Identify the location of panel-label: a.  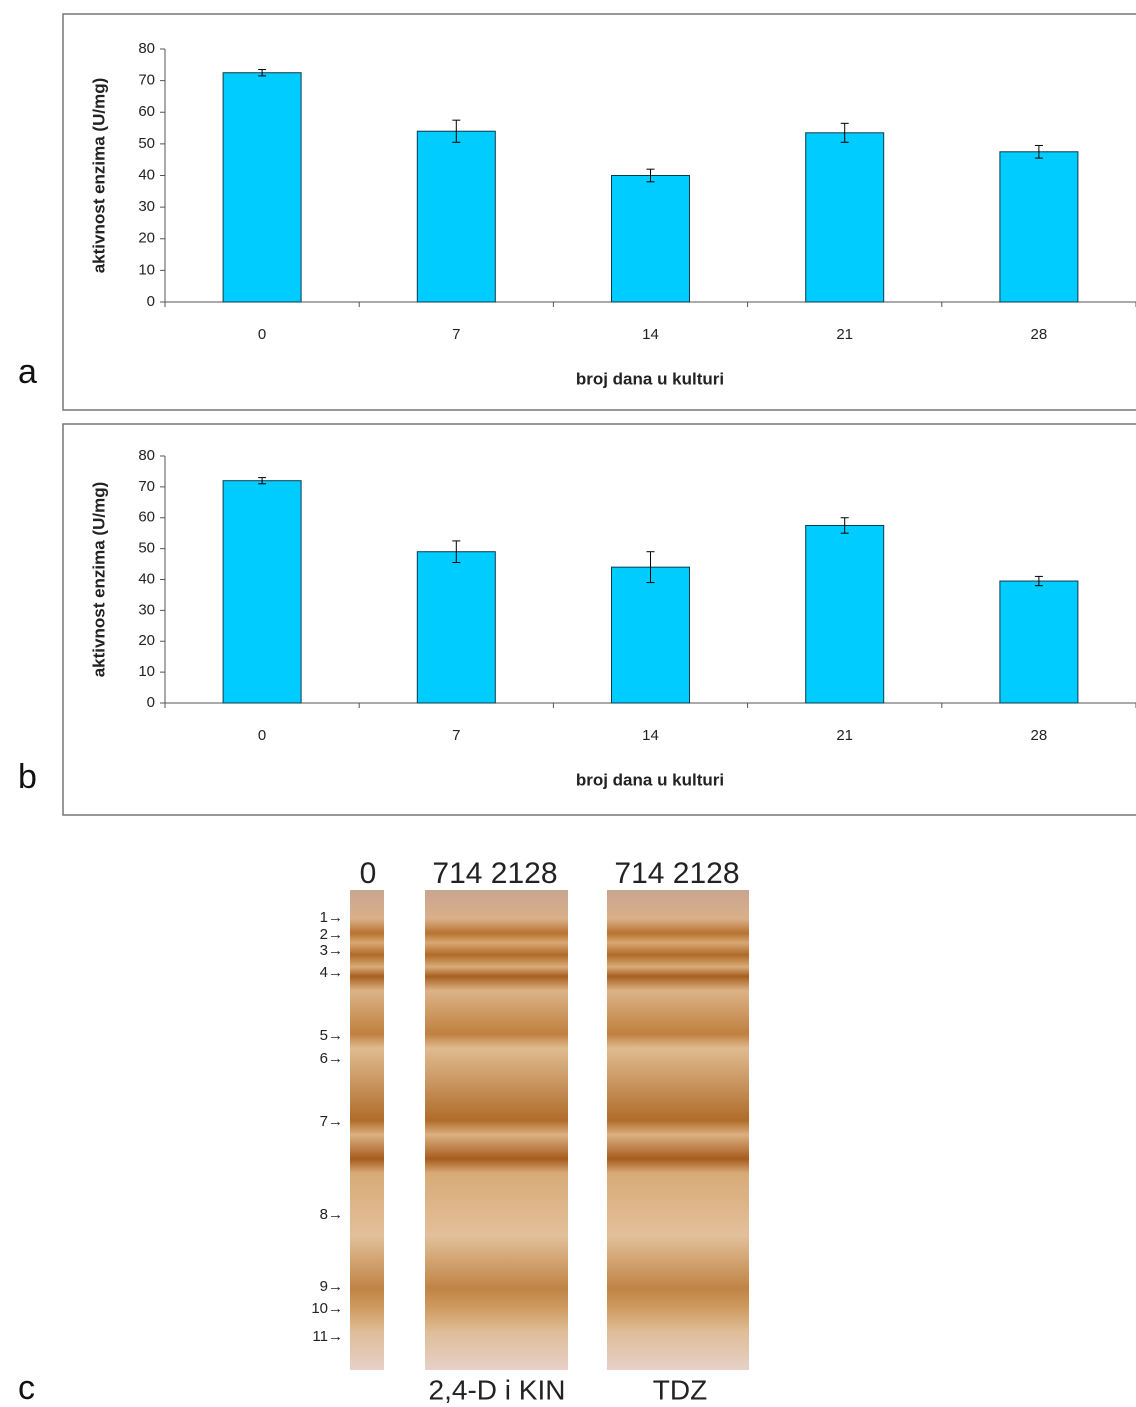
(27, 372).